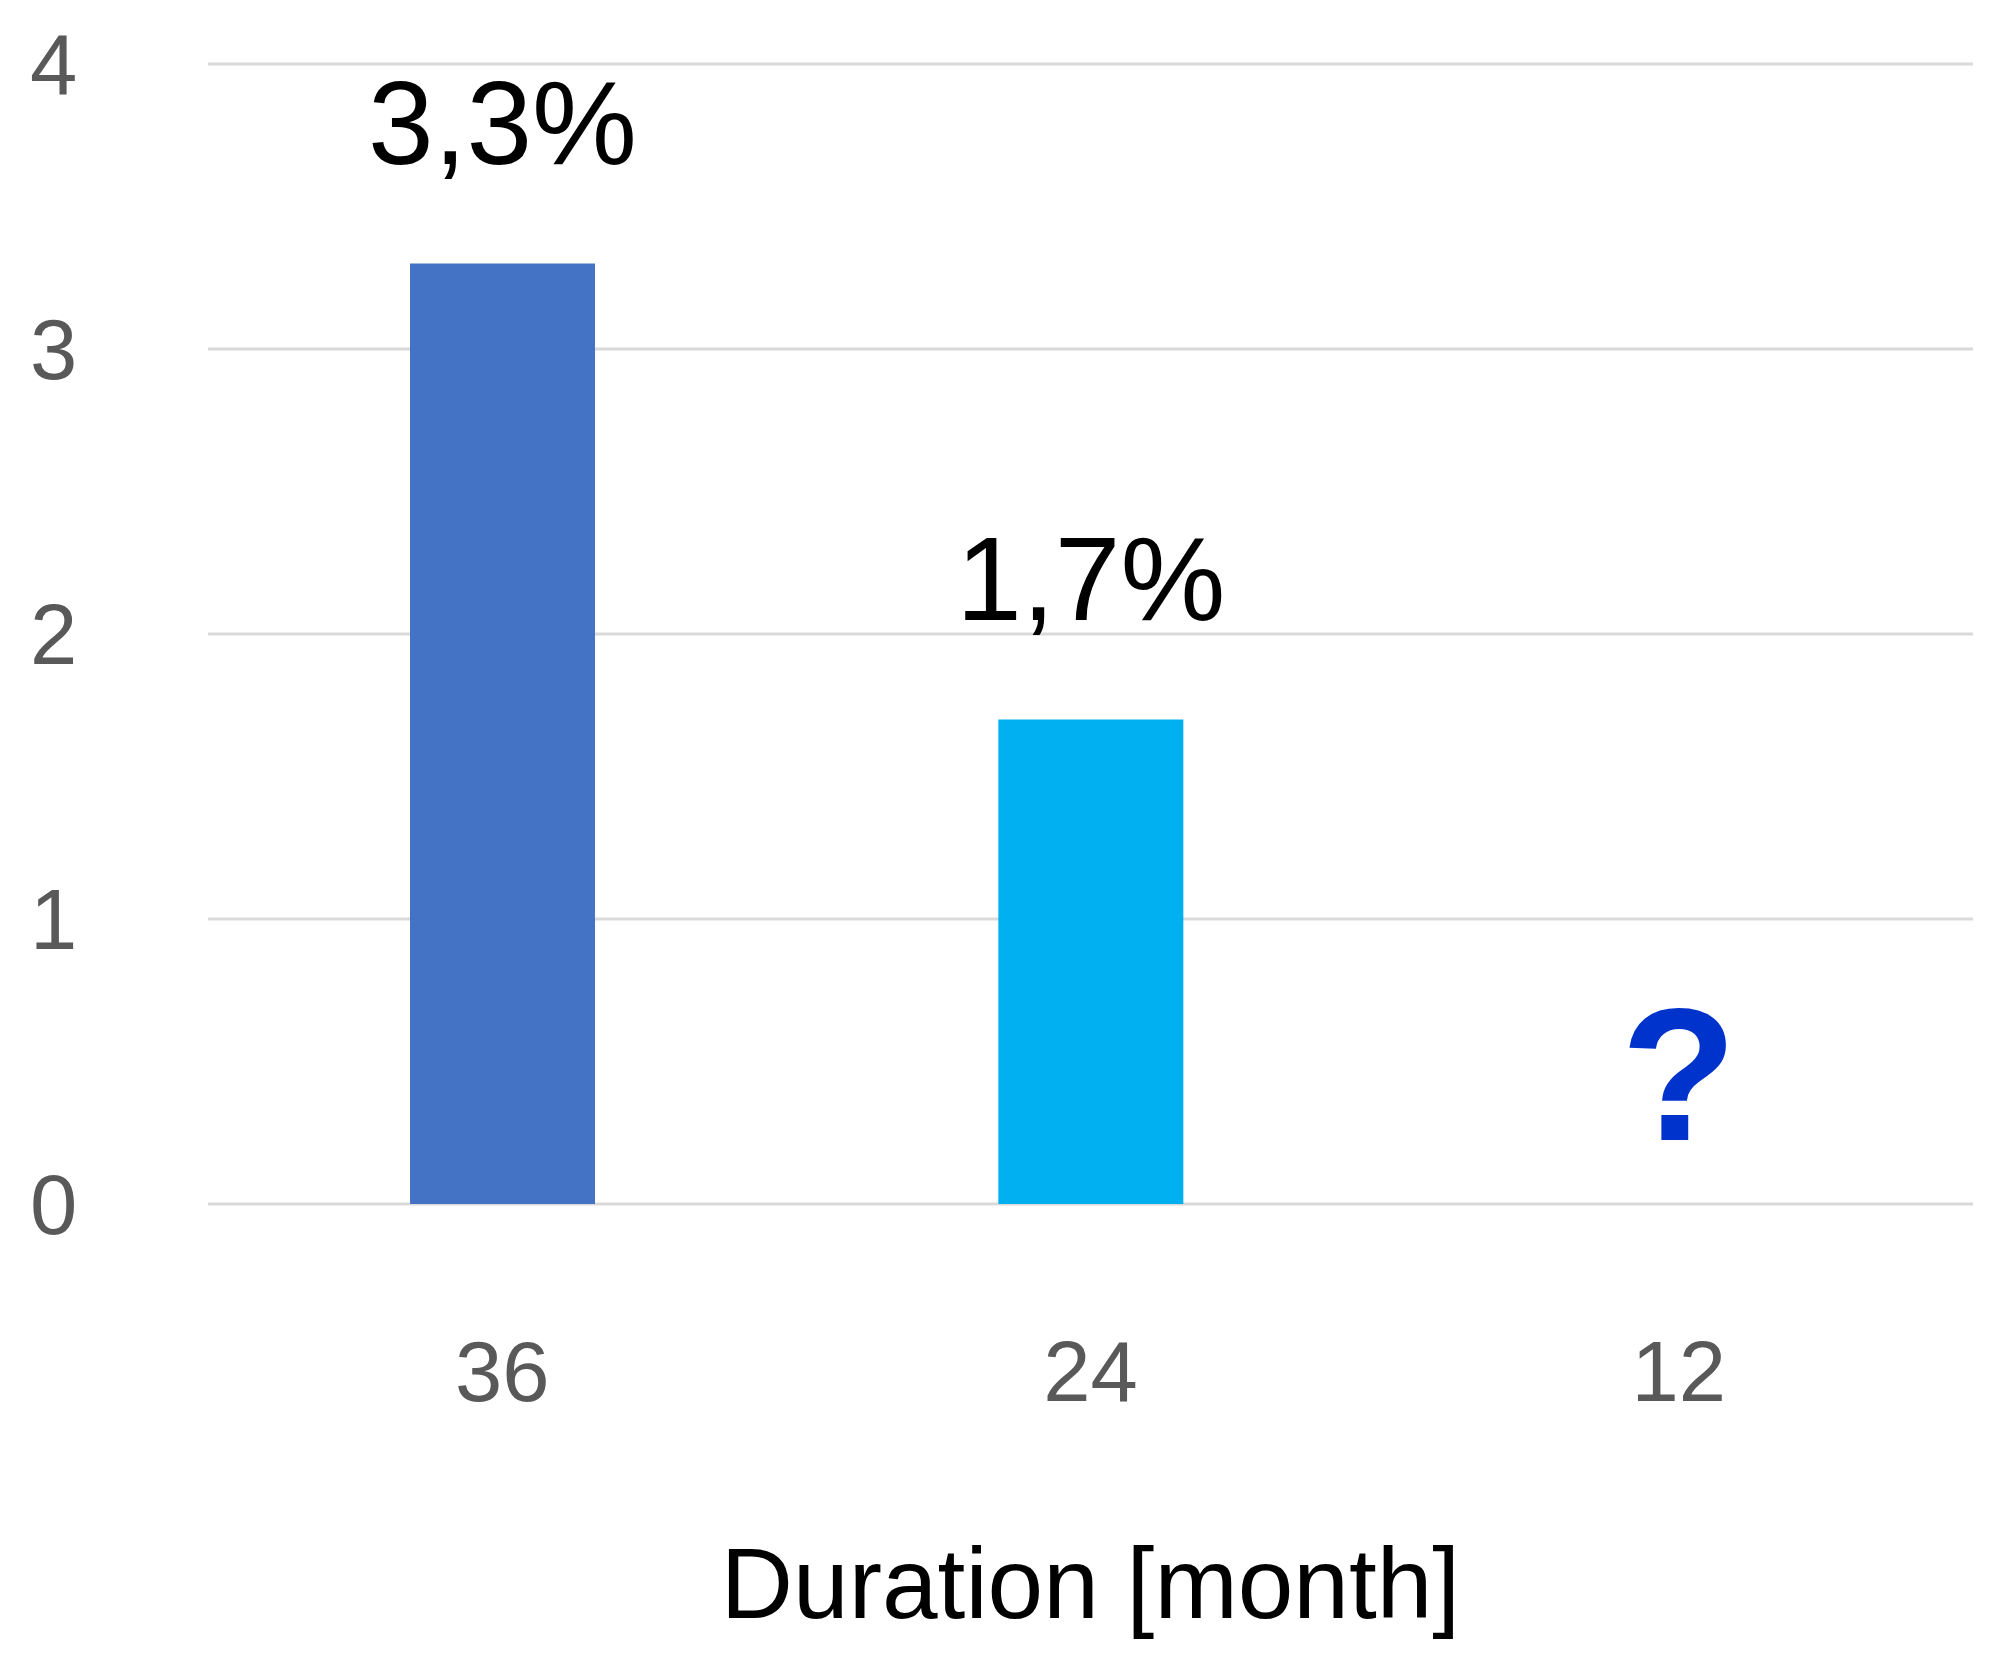 Image resolution: width=1999 pixels, height=1671 pixels. What do you see at coordinates (1091, 578) in the screenshot?
I see `data-label: 1,7%` at bounding box center [1091, 578].